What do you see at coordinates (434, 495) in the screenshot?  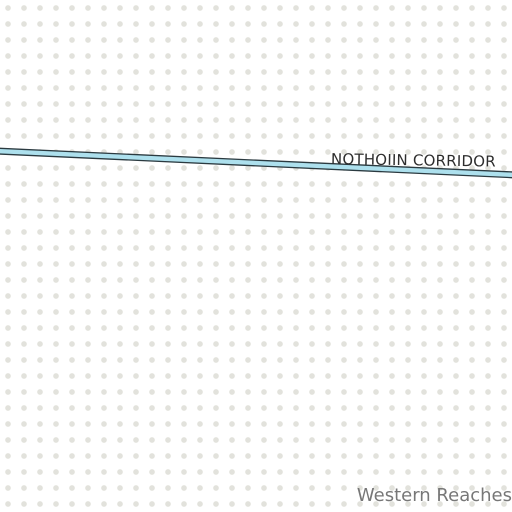 I see `region-label: Western Reaches` at bounding box center [434, 495].